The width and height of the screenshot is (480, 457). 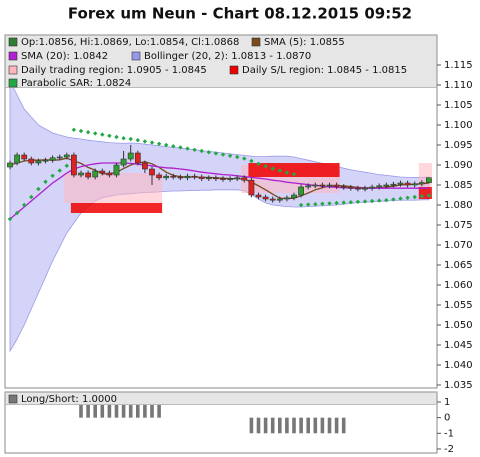 I want to click on y-tick-label: 1.035, so click(x=458, y=385).